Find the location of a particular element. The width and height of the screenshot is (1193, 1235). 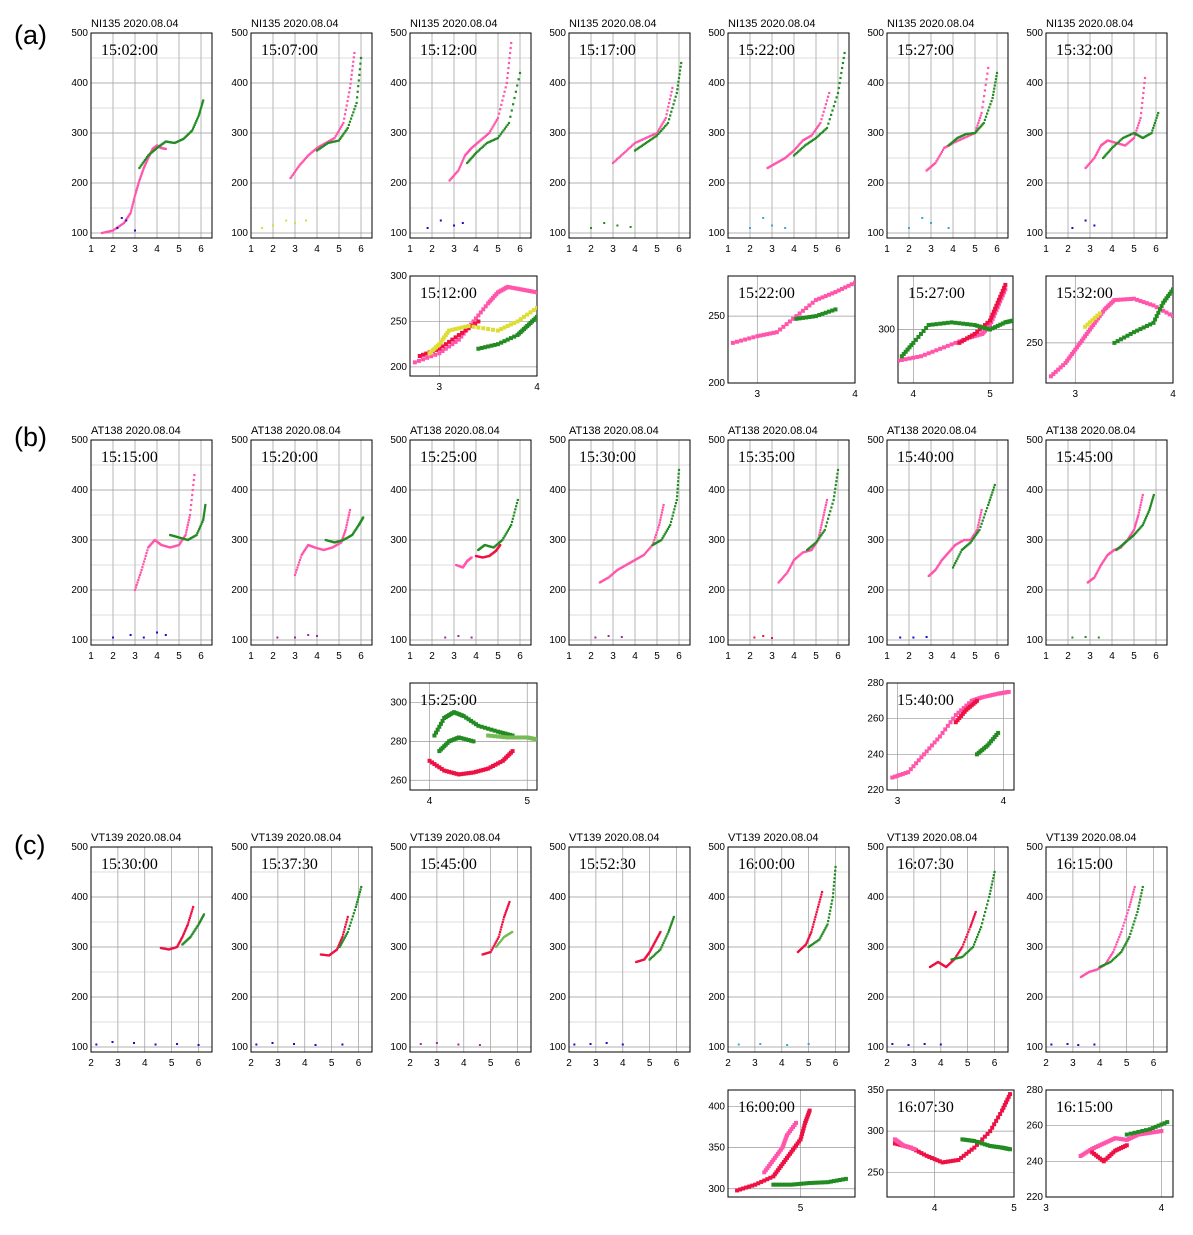

y-tick-label: 400 is located at coordinates (716, 83).